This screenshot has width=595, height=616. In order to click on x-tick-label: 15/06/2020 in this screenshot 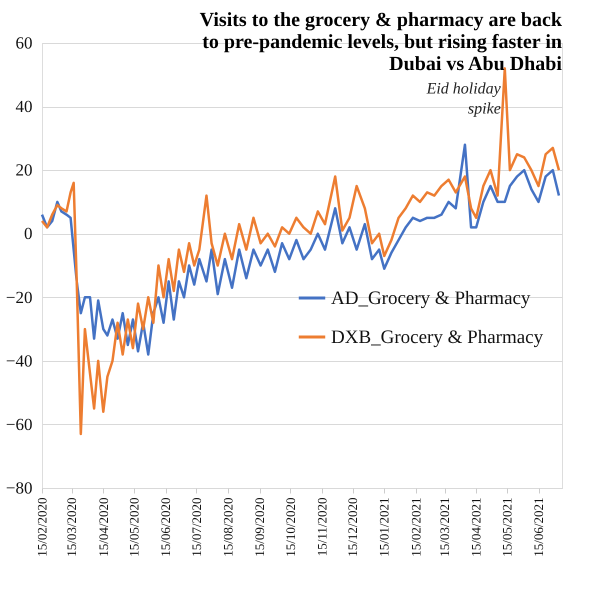, I will do `click(166, 527)`.